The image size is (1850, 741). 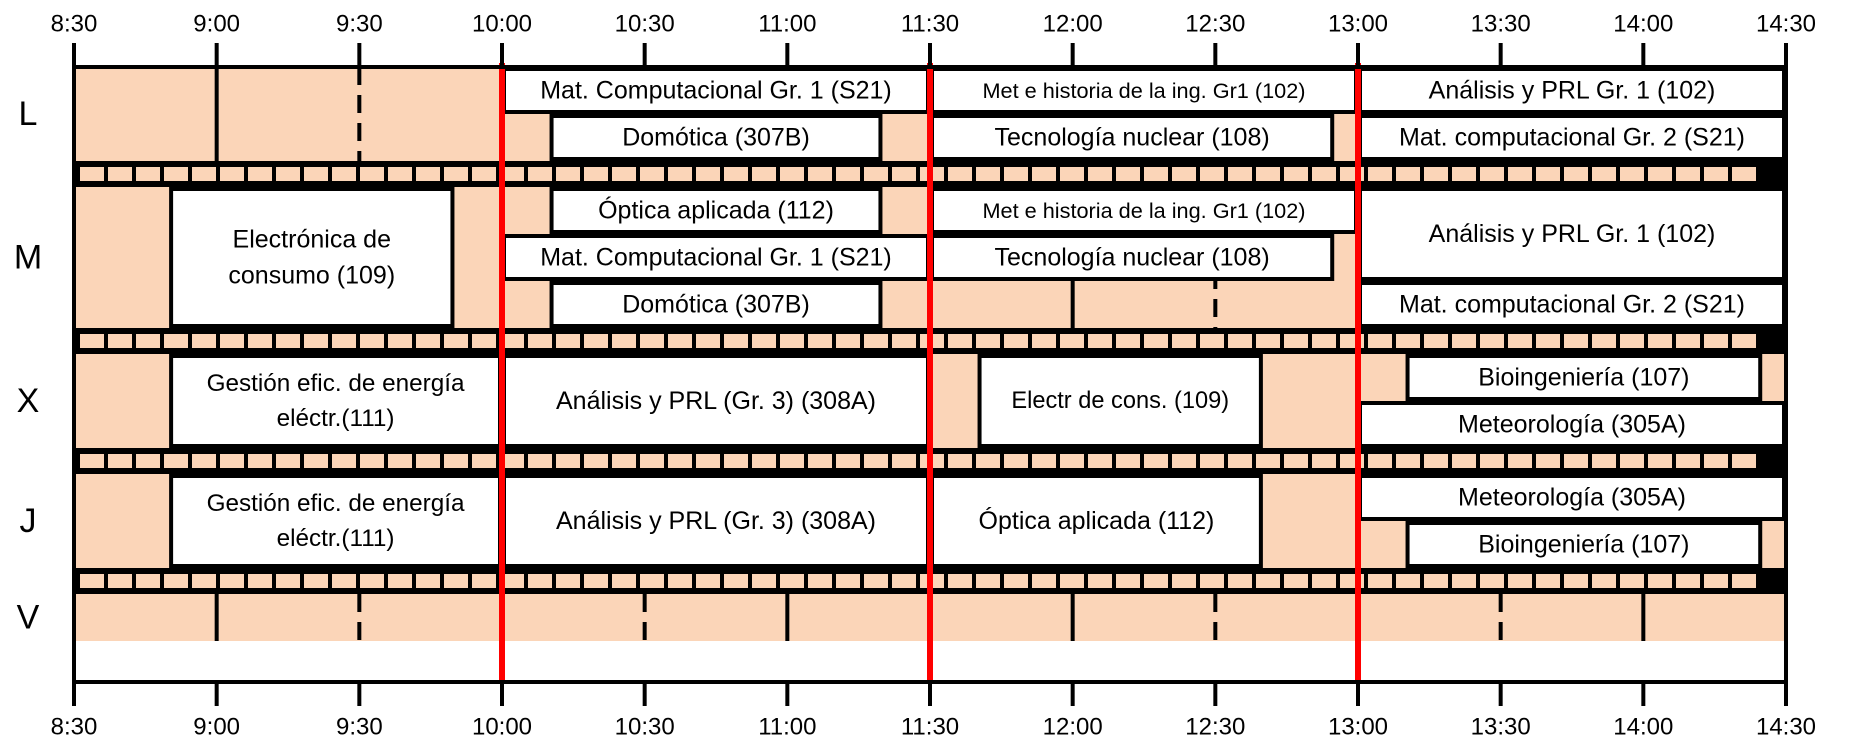 What do you see at coordinates (787, 727) in the screenshot?
I see `tick-label: 11:00` at bounding box center [787, 727].